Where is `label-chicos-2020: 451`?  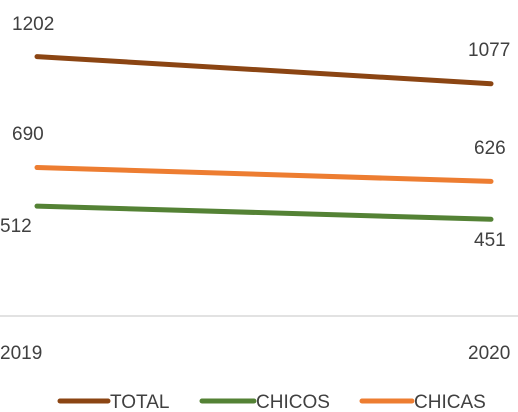 label-chicos-2020: 451 is located at coordinates (490, 240).